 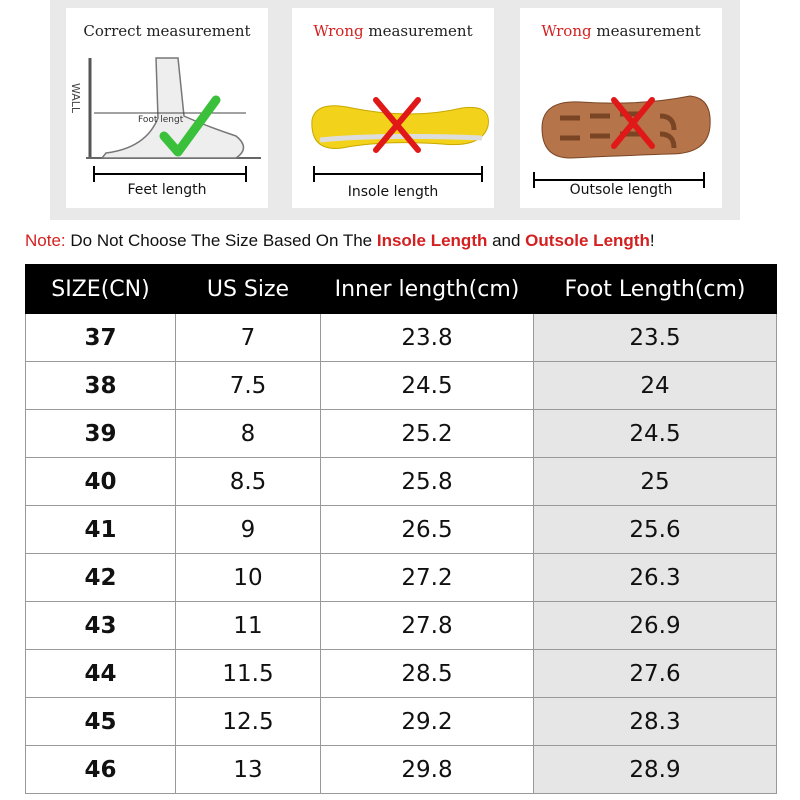 I want to click on table-cell: 23.8, so click(x=427, y=337).